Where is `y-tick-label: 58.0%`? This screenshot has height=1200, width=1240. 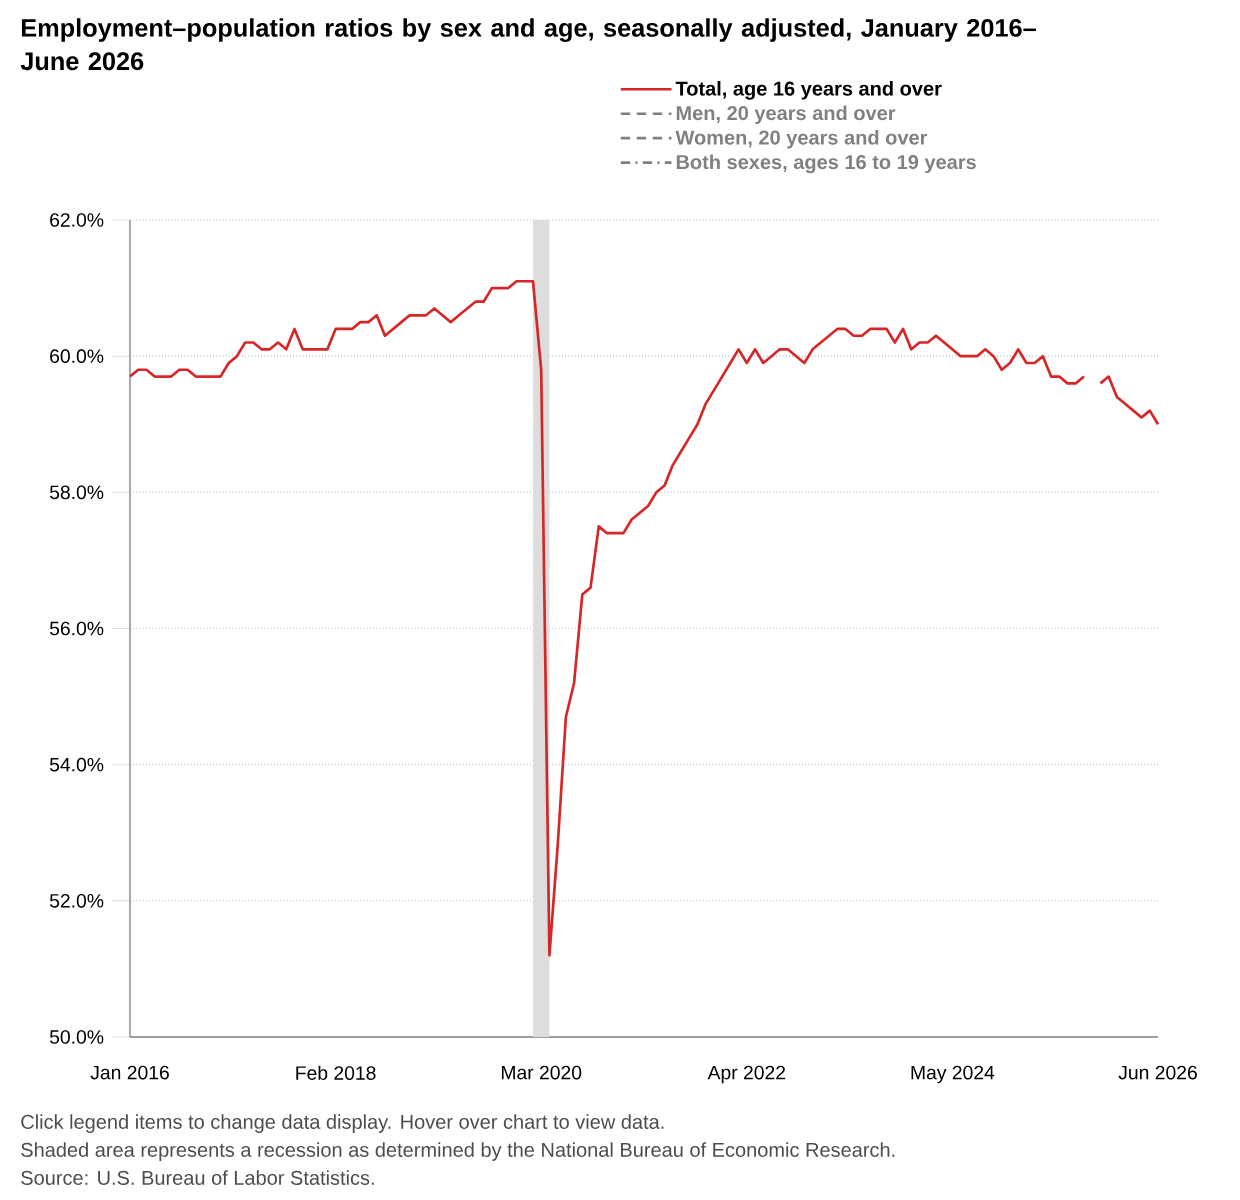
y-tick-label: 58.0% is located at coordinates (76, 492).